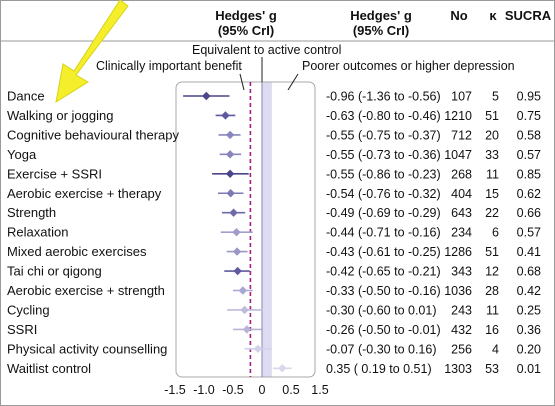  Describe the element at coordinates (267, 229) in the screenshot. I see `equivalence-band` at that location.